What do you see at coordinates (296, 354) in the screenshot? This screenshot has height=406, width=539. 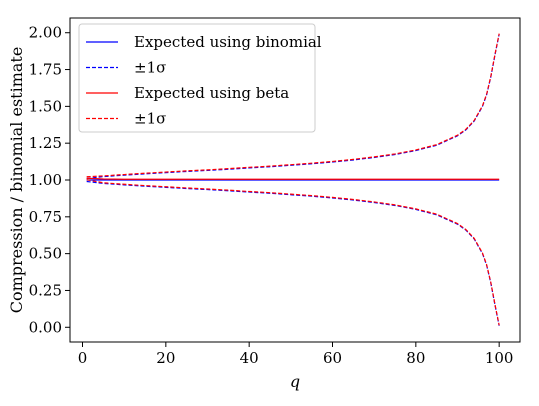 I see `x-axis: 0 20 40 60 80 100` at bounding box center [296, 354].